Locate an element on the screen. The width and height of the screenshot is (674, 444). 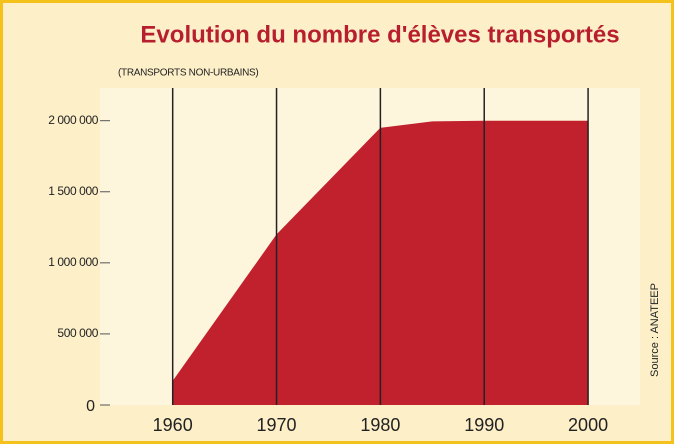
x-tick-label: 2000 is located at coordinates (588, 425).